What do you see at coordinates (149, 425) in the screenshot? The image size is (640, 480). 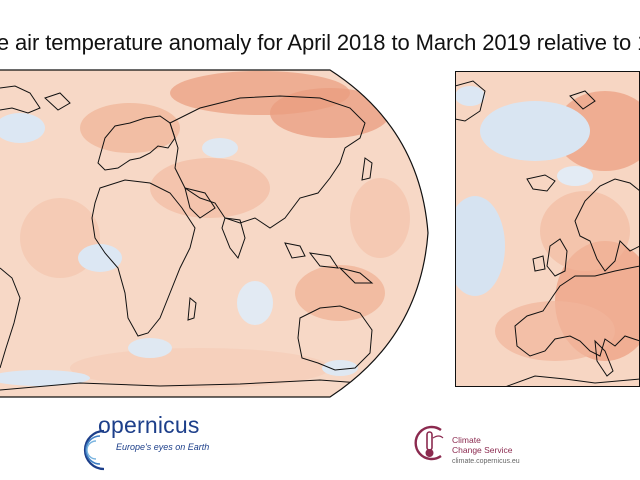 I see `copernicus-wordmark: opernicus` at bounding box center [149, 425].